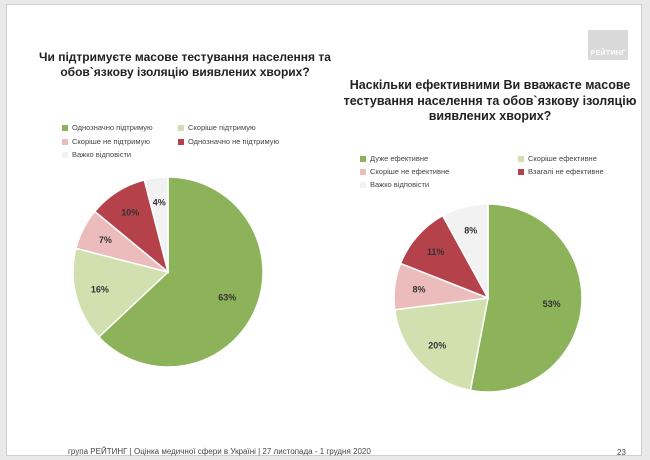 This screenshot has height=460, width=650. I want to click on legend-item: Скоріше ефективне, so click(557, 158).